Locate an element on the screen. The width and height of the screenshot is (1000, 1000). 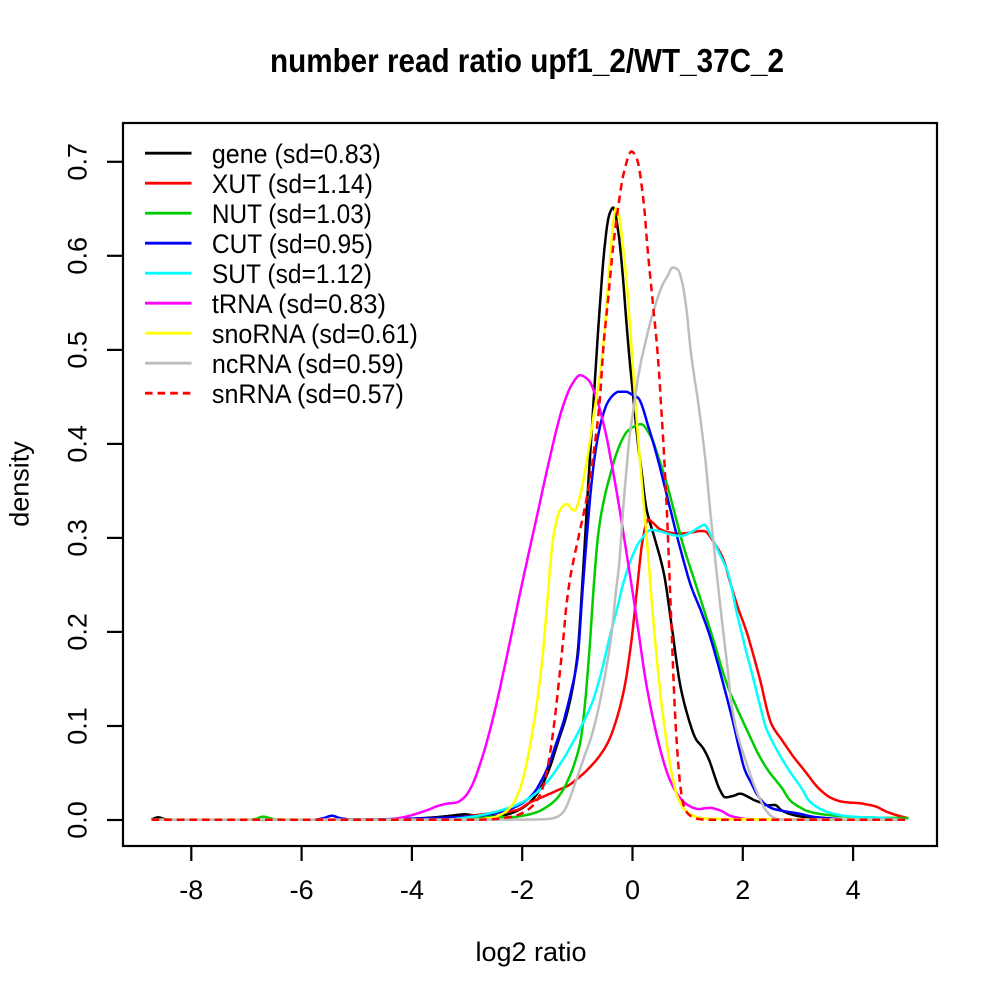
svg-text: log2 ratio is located at coordinates (530, 952).